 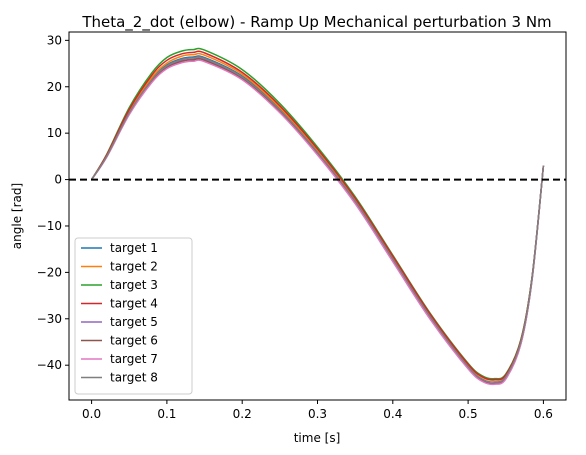 What do you see at coordinates (392, 414) in the screenshot?
I see `x-tick-label: 0.4` at bounding box center [392, 414].